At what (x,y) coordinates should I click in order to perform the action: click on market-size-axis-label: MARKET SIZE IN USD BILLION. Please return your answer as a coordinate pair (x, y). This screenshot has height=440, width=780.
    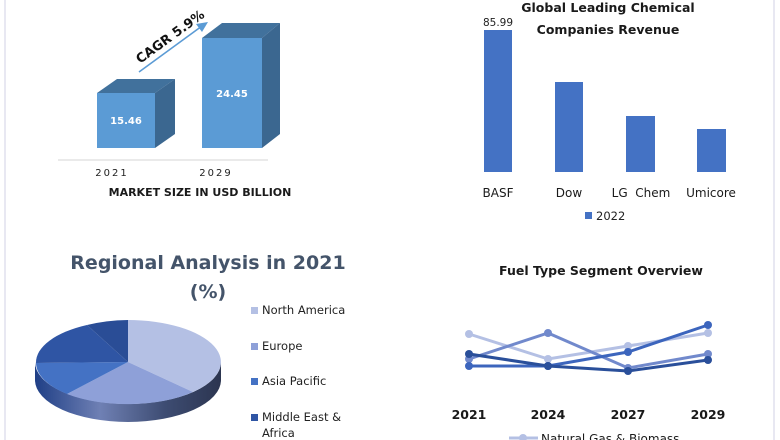
    Looking at the image, I should click on (200, 192).